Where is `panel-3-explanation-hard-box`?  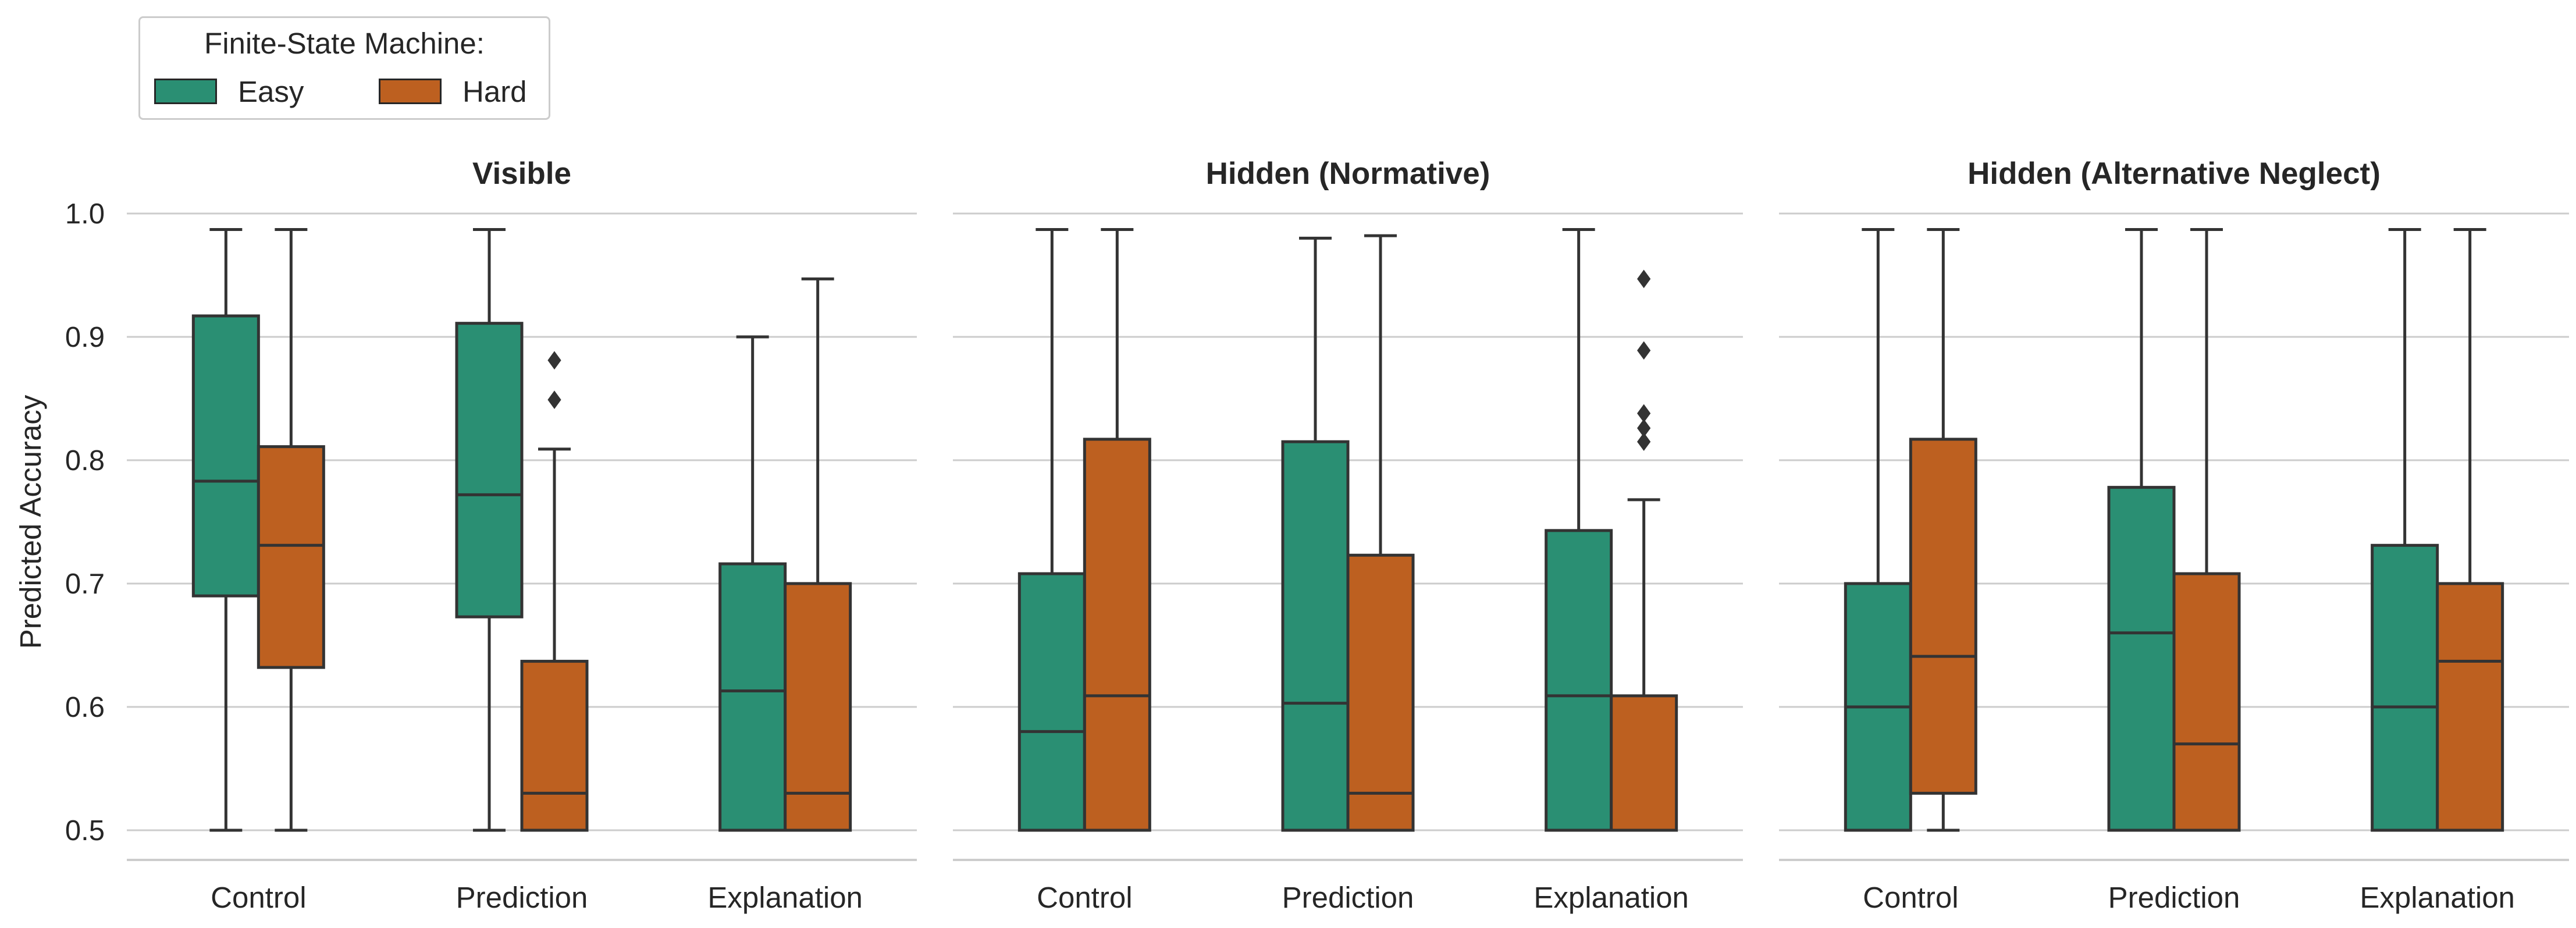 panel-3-explanation-hard-box is located at coordinates (2470, 707).